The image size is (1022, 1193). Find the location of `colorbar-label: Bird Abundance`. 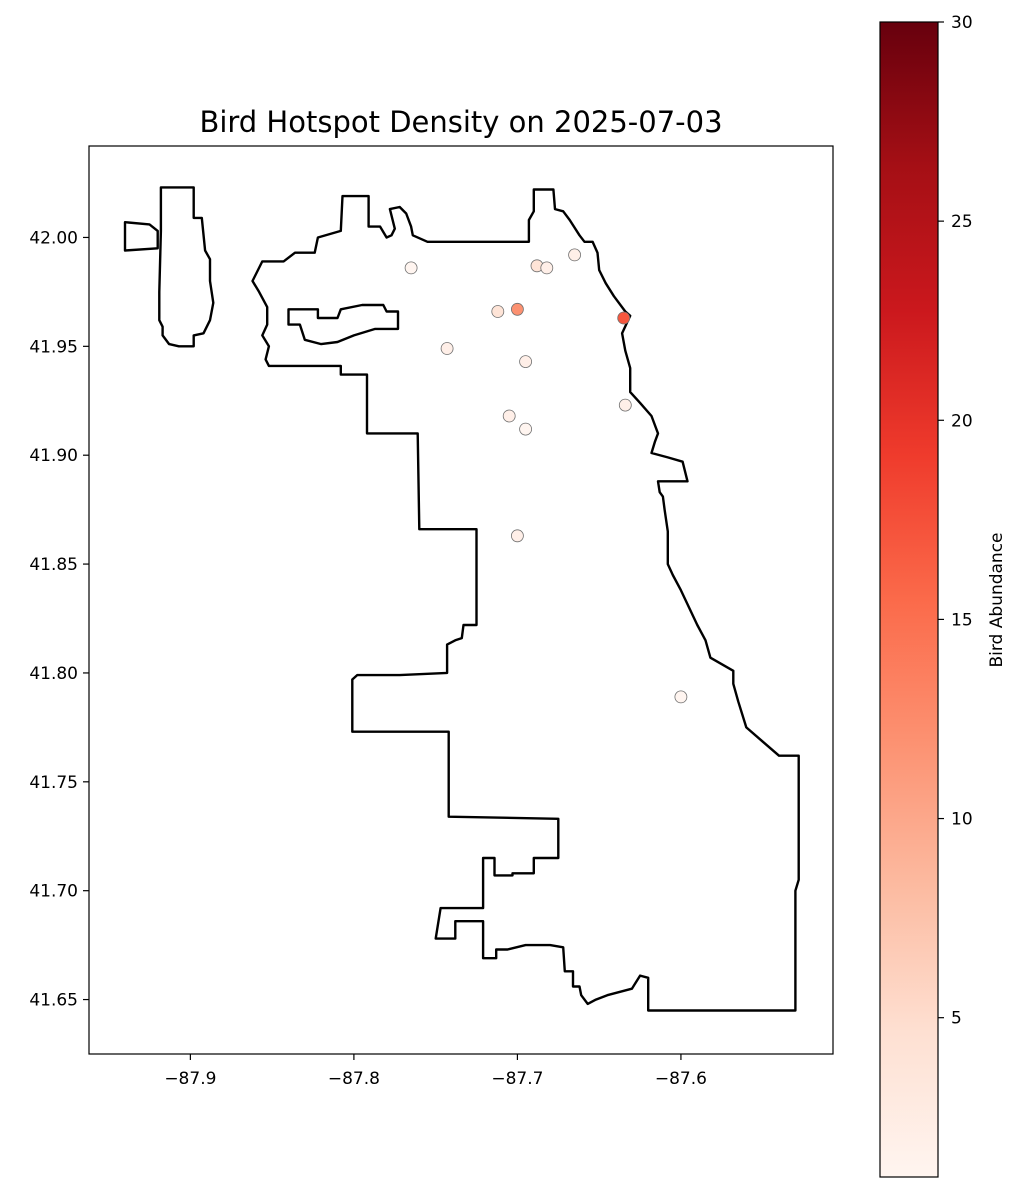

colorbar-label: Bird Abundance is located at coordinates (997, 599).